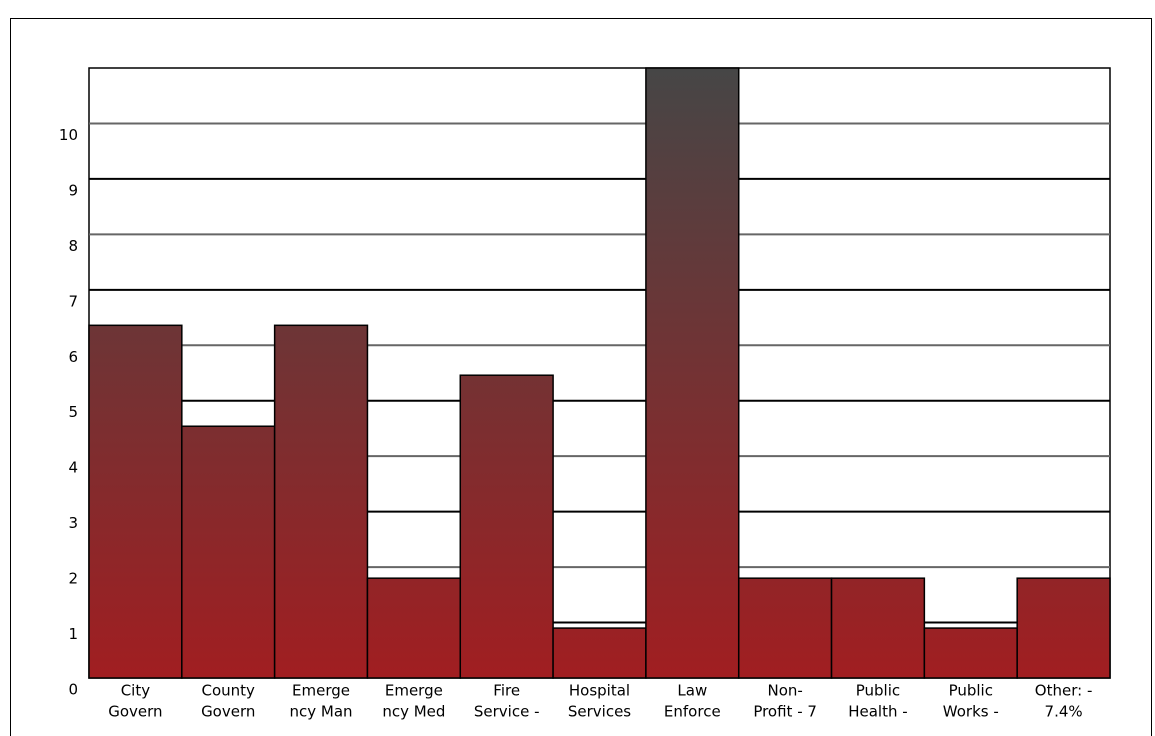 The image size is (1155, 736). Describe the element at coordinates (136, 691) in the screenshot. I see `x-tick-label: City` at that location.